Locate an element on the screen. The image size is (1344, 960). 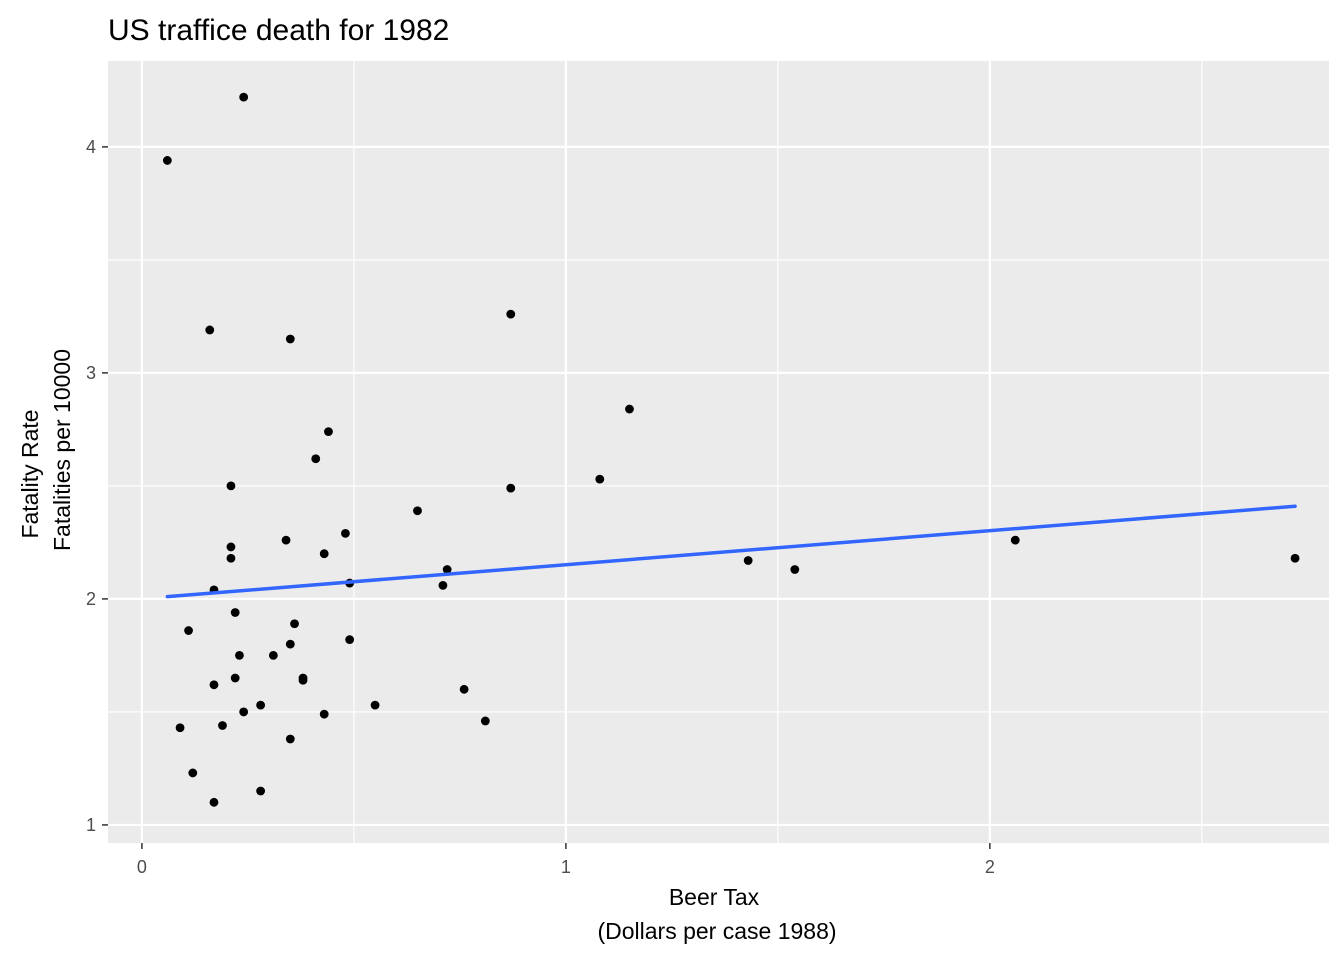
x-axis-tick-labels: 0 1 2 is located at coordinates (566, 867).